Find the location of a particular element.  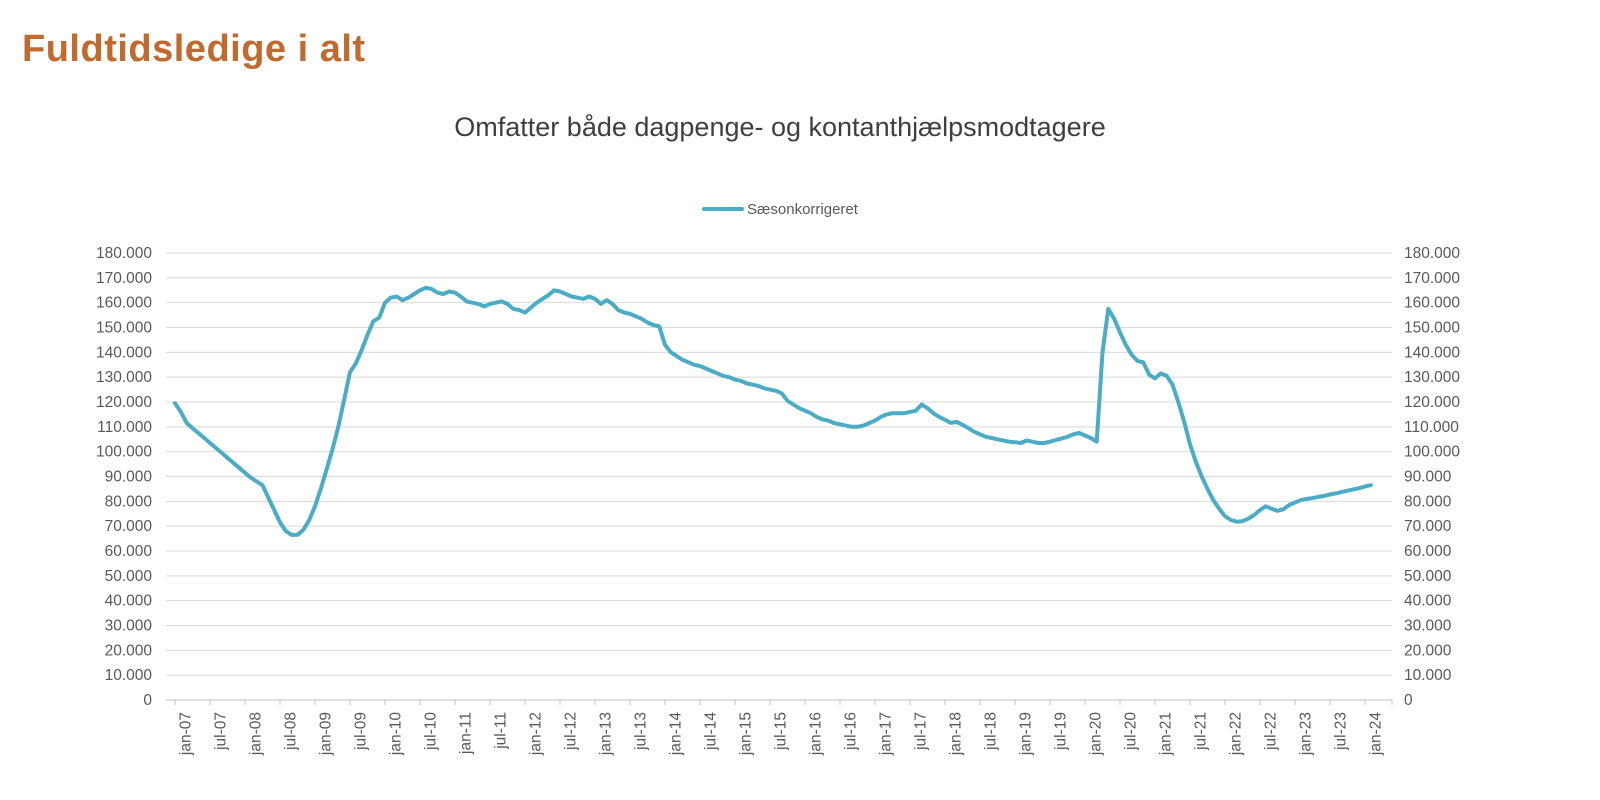

x-axis-label: jul-21 is located at coordinates (1201, 731).